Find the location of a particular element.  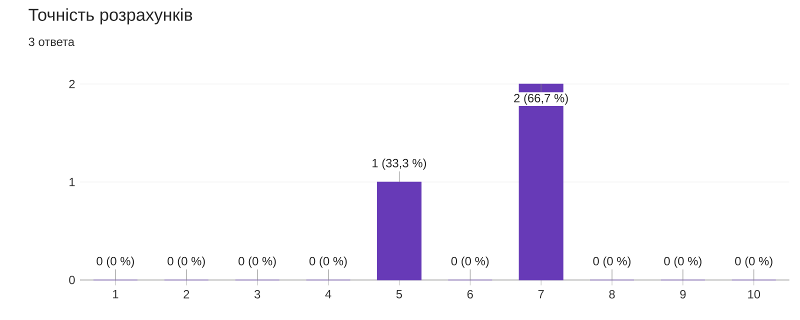

x-tick-label: 4 is located at coordinates (328, 294).